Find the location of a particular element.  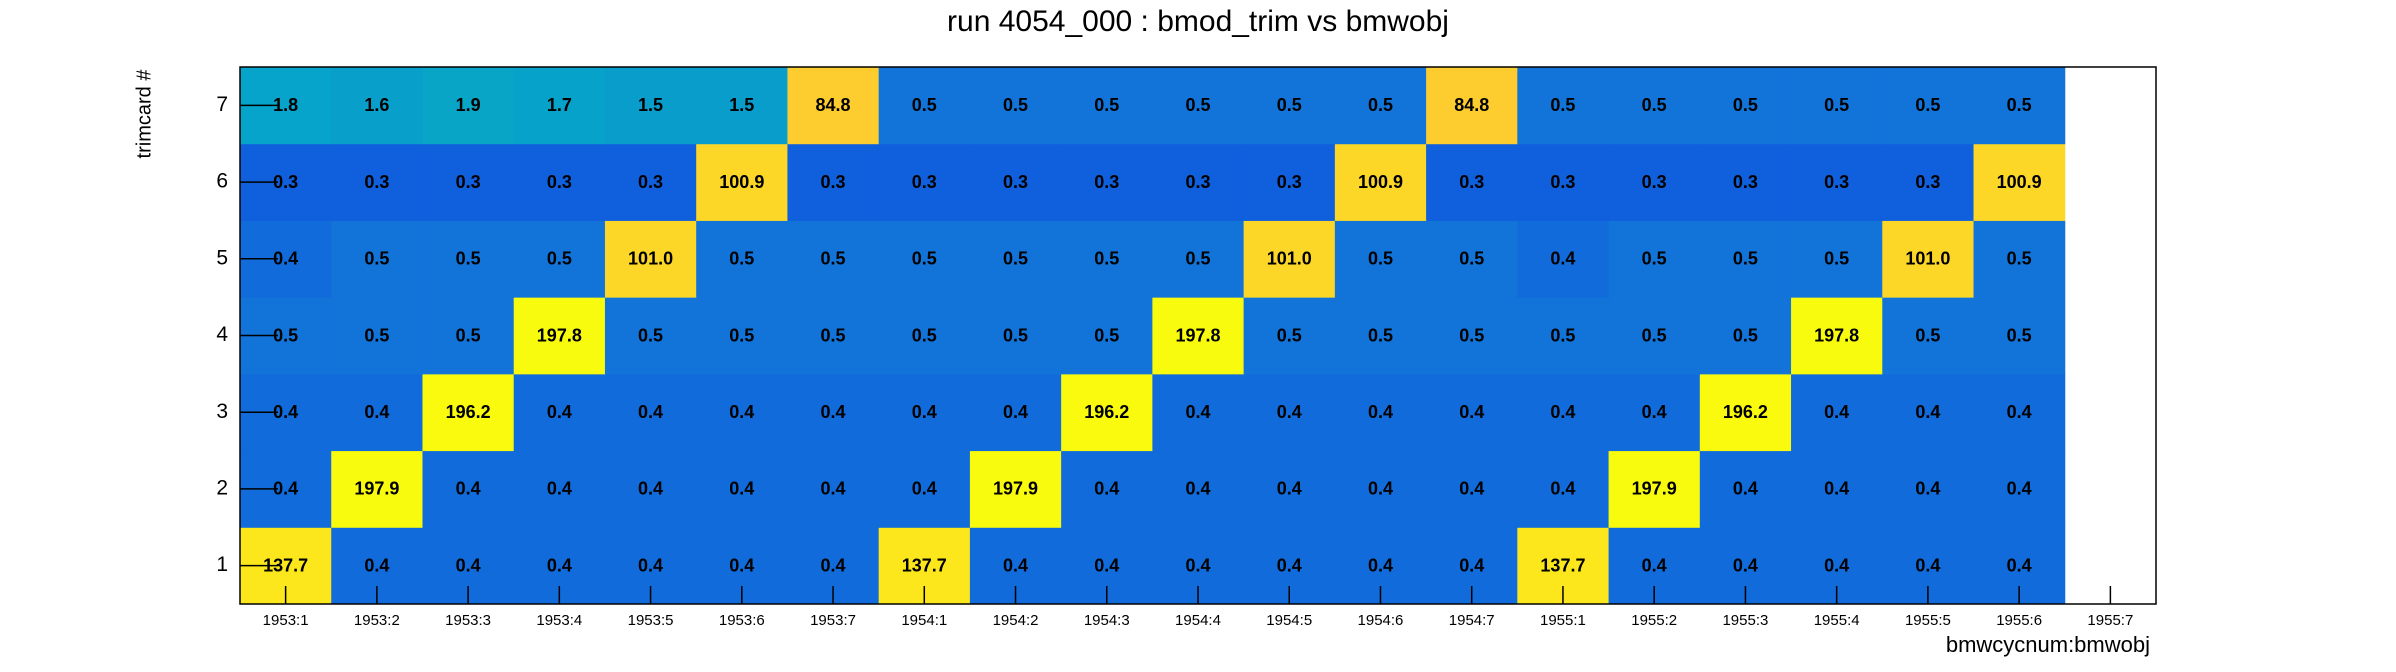

x-tick-label: 1954:3 is located at coordinates (1107, 620).